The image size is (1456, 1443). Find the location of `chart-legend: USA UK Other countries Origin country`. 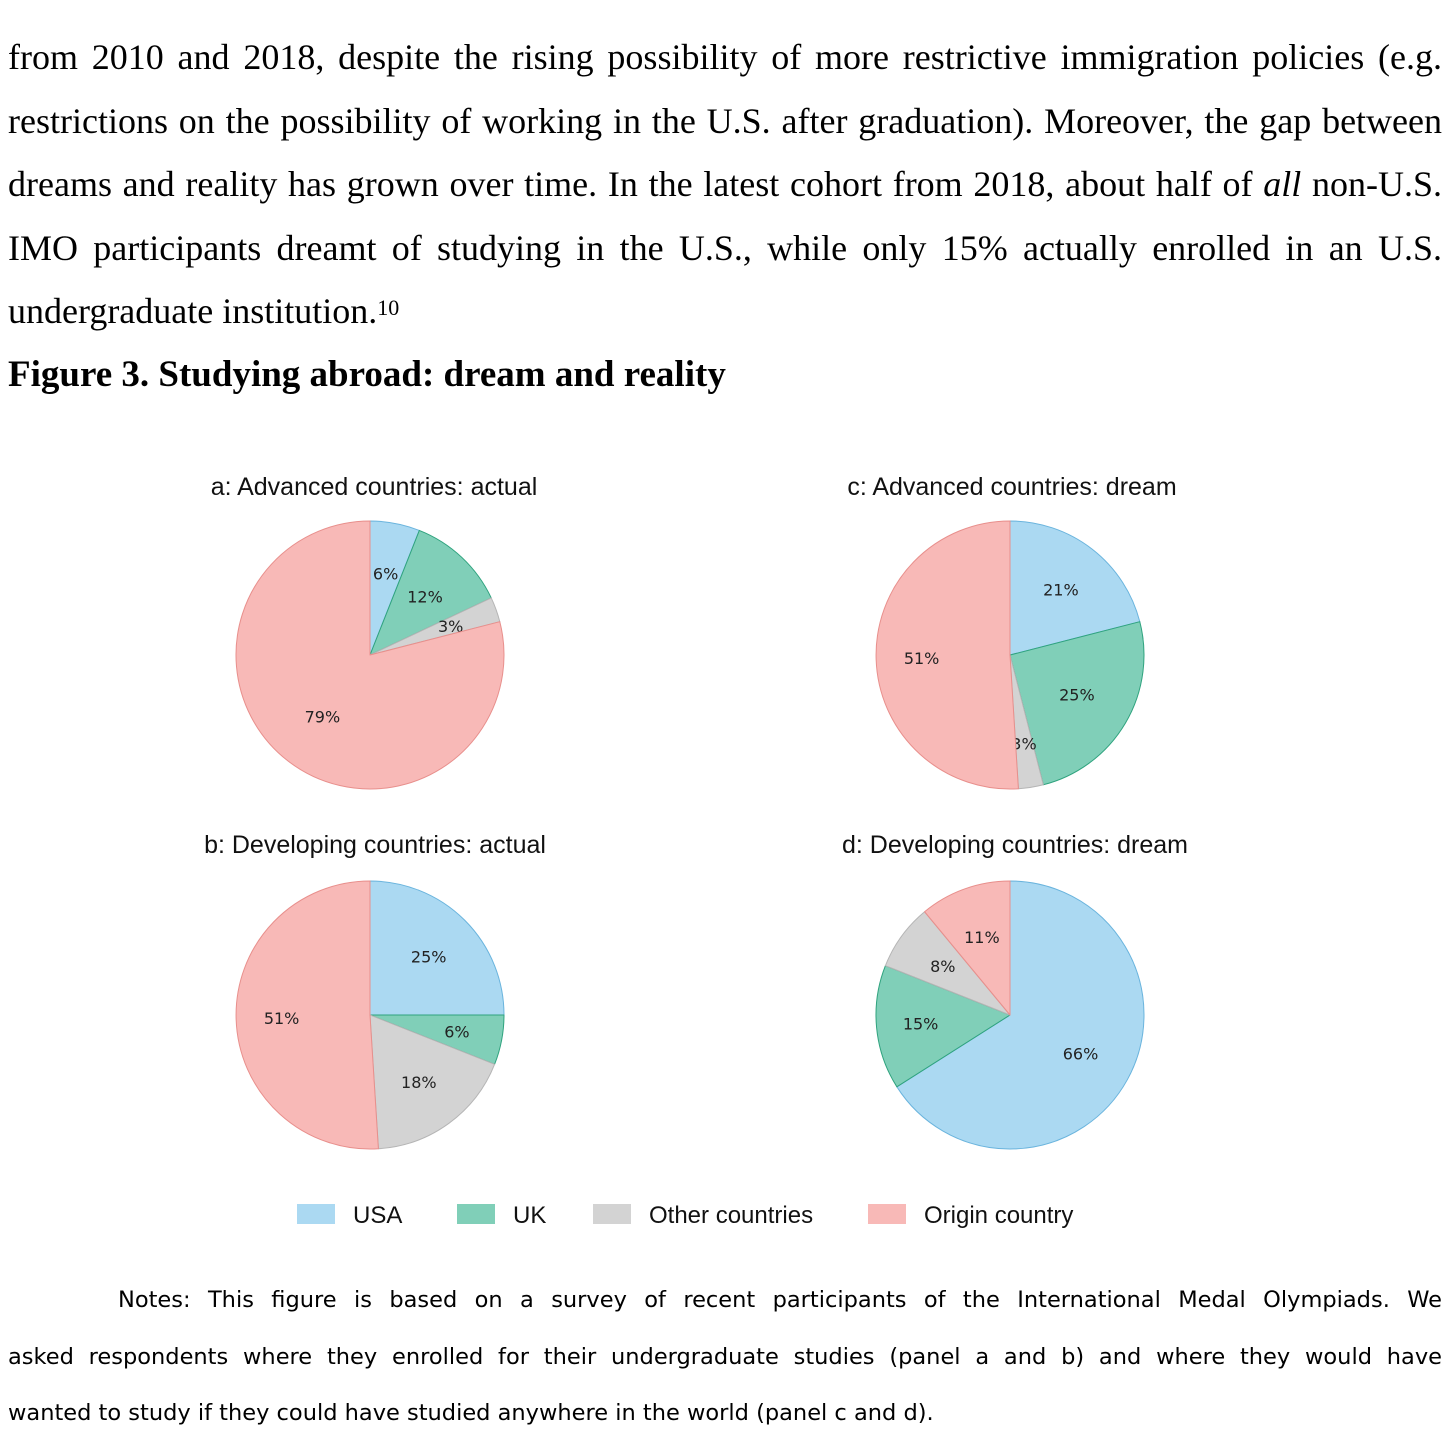

chart-legend: USA UK Other countries Origin country is located at coordinates (685, 1215).